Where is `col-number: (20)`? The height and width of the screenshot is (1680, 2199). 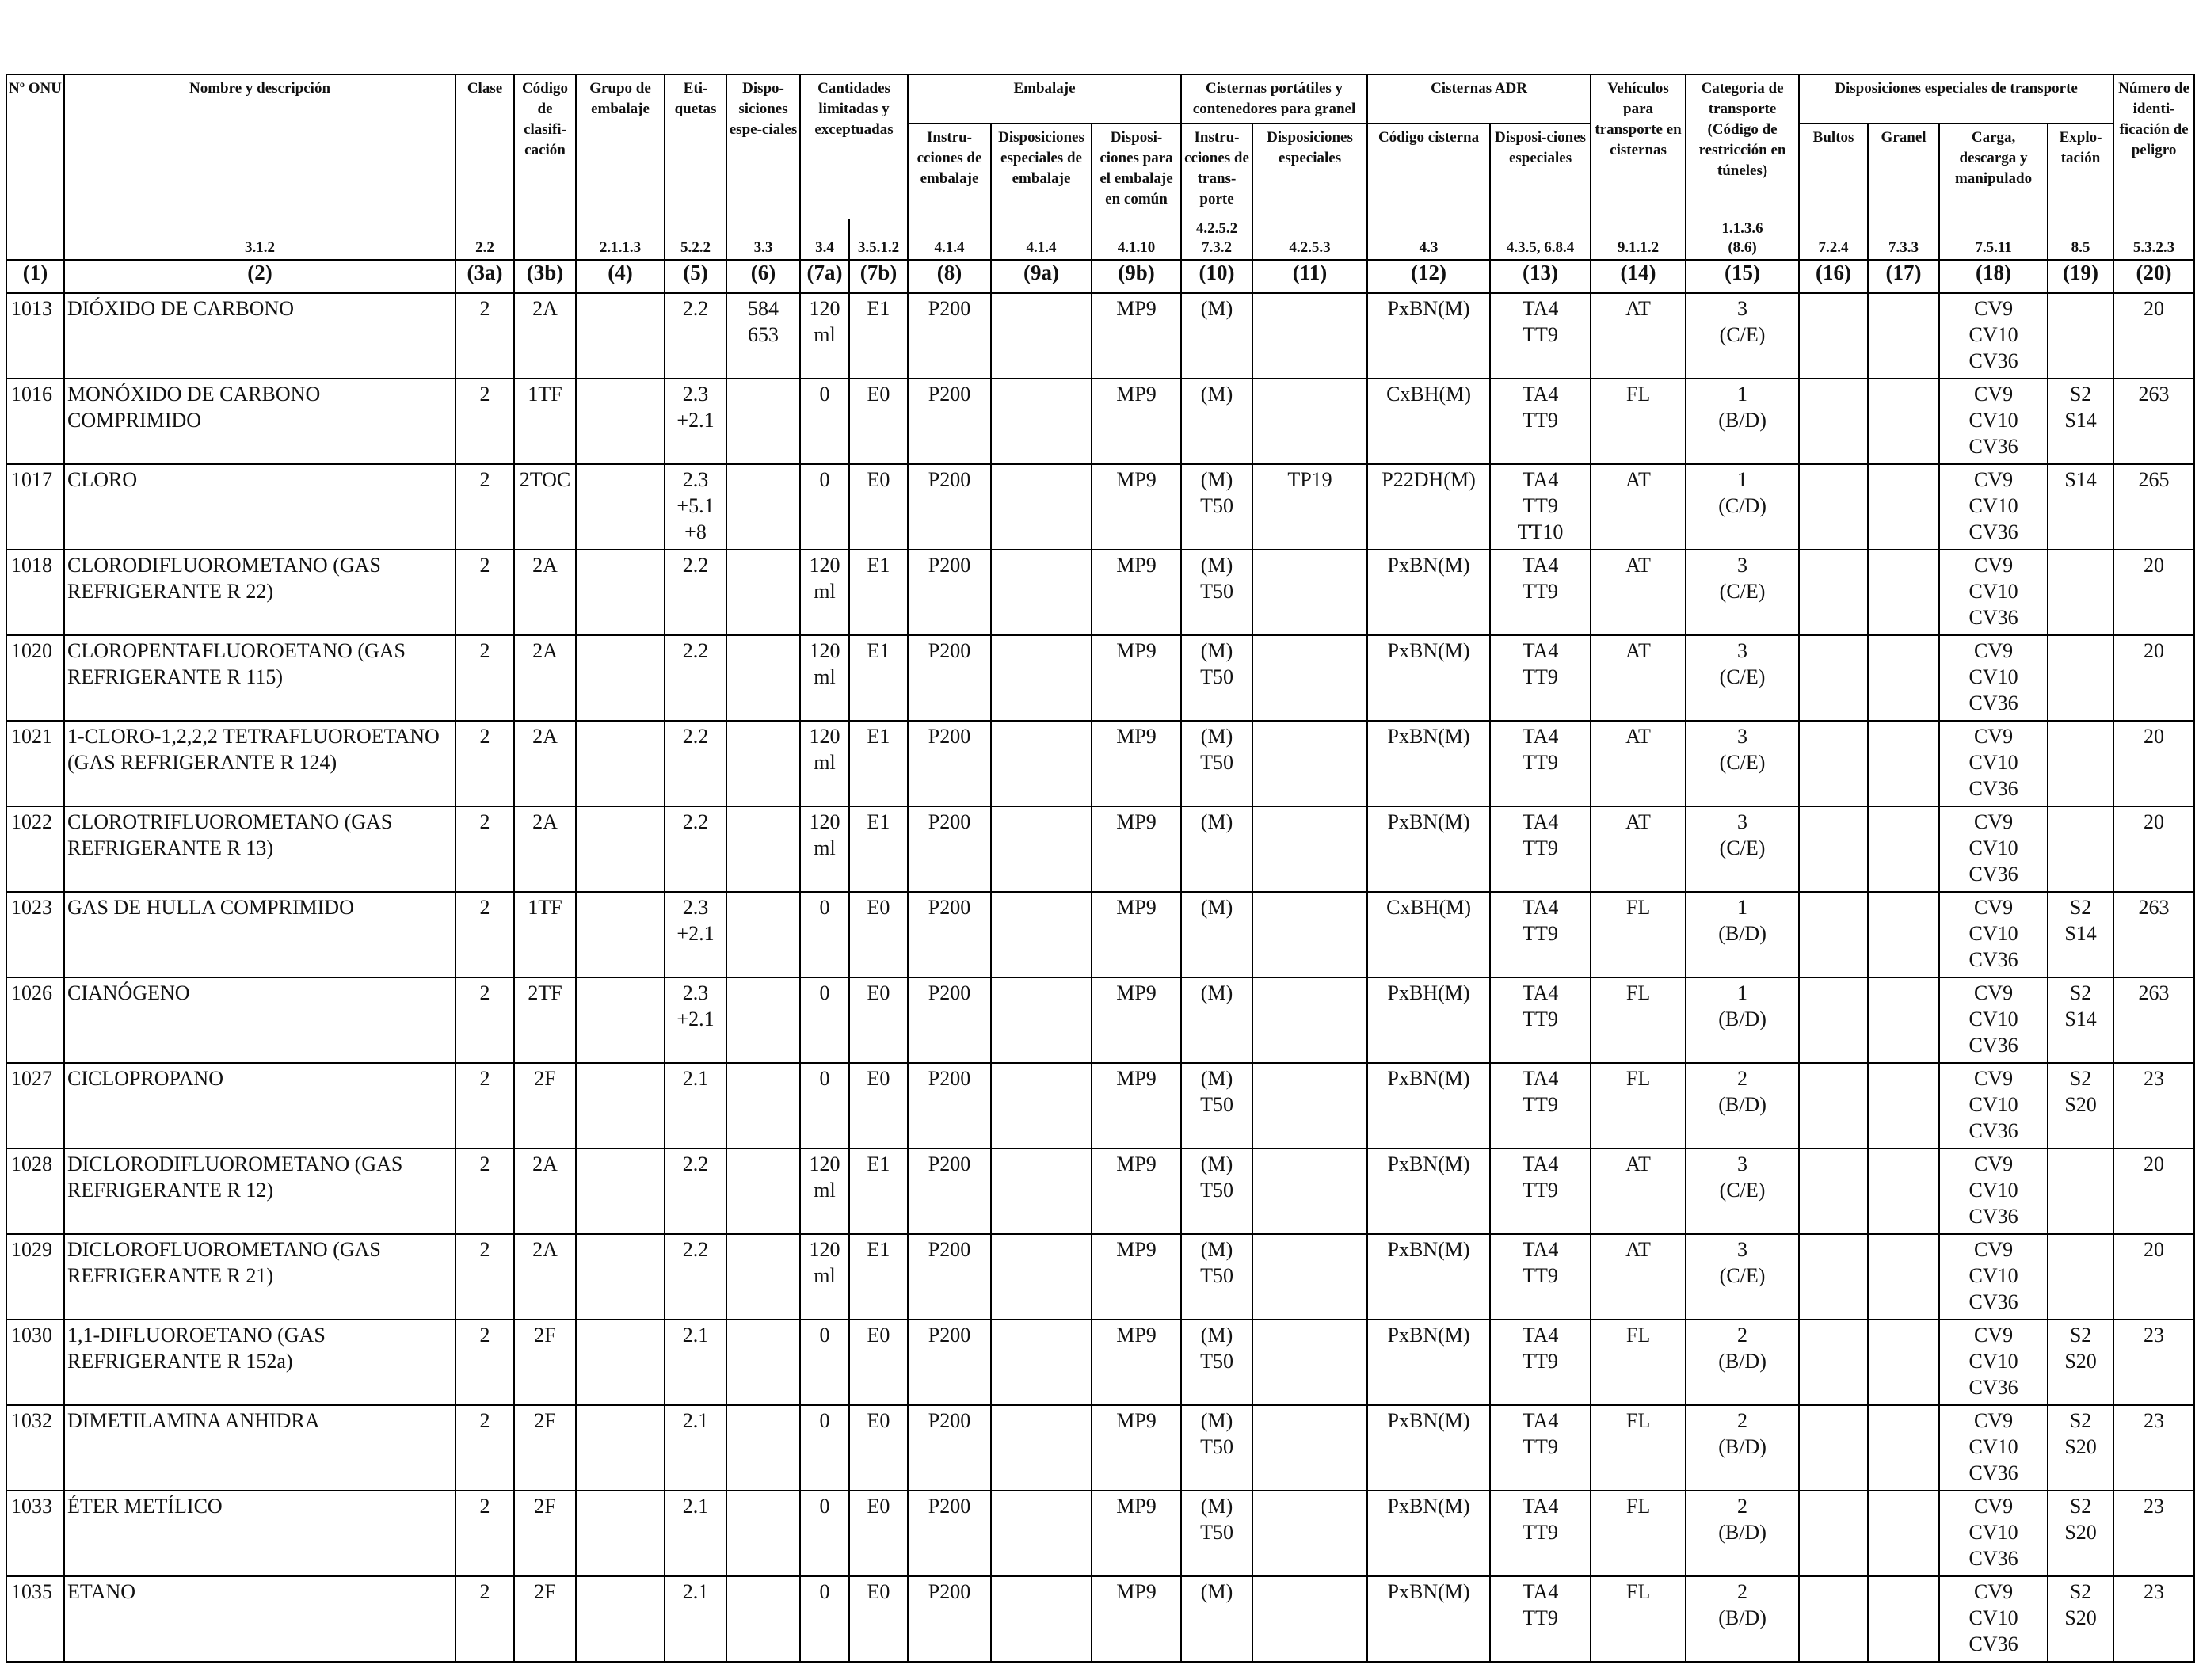
col-number: (20) is located at coordinates (2154, 276).